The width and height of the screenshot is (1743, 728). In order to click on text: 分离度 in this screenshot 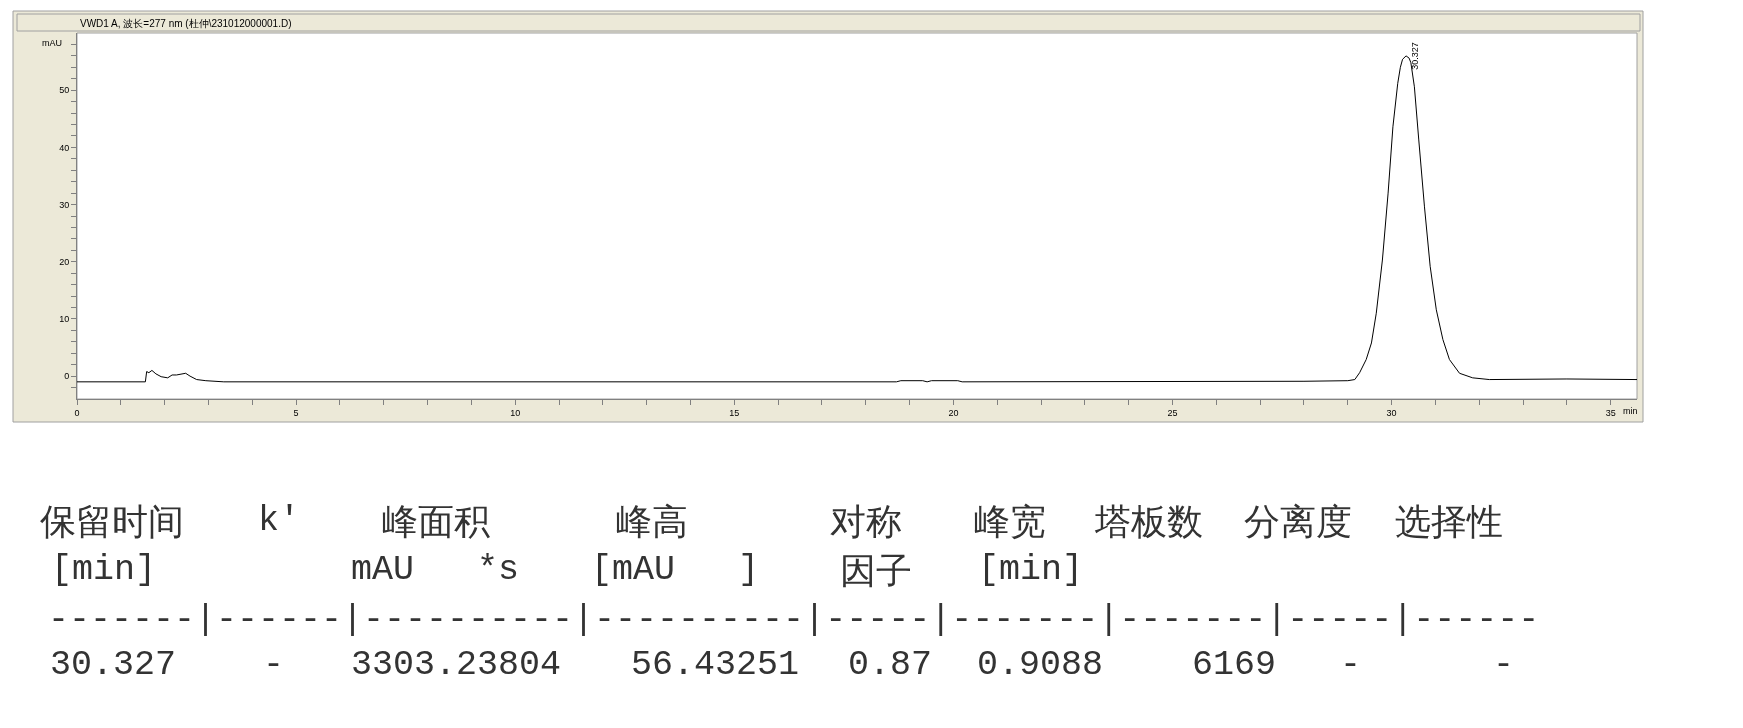, I will do `click(1298, 521)`.